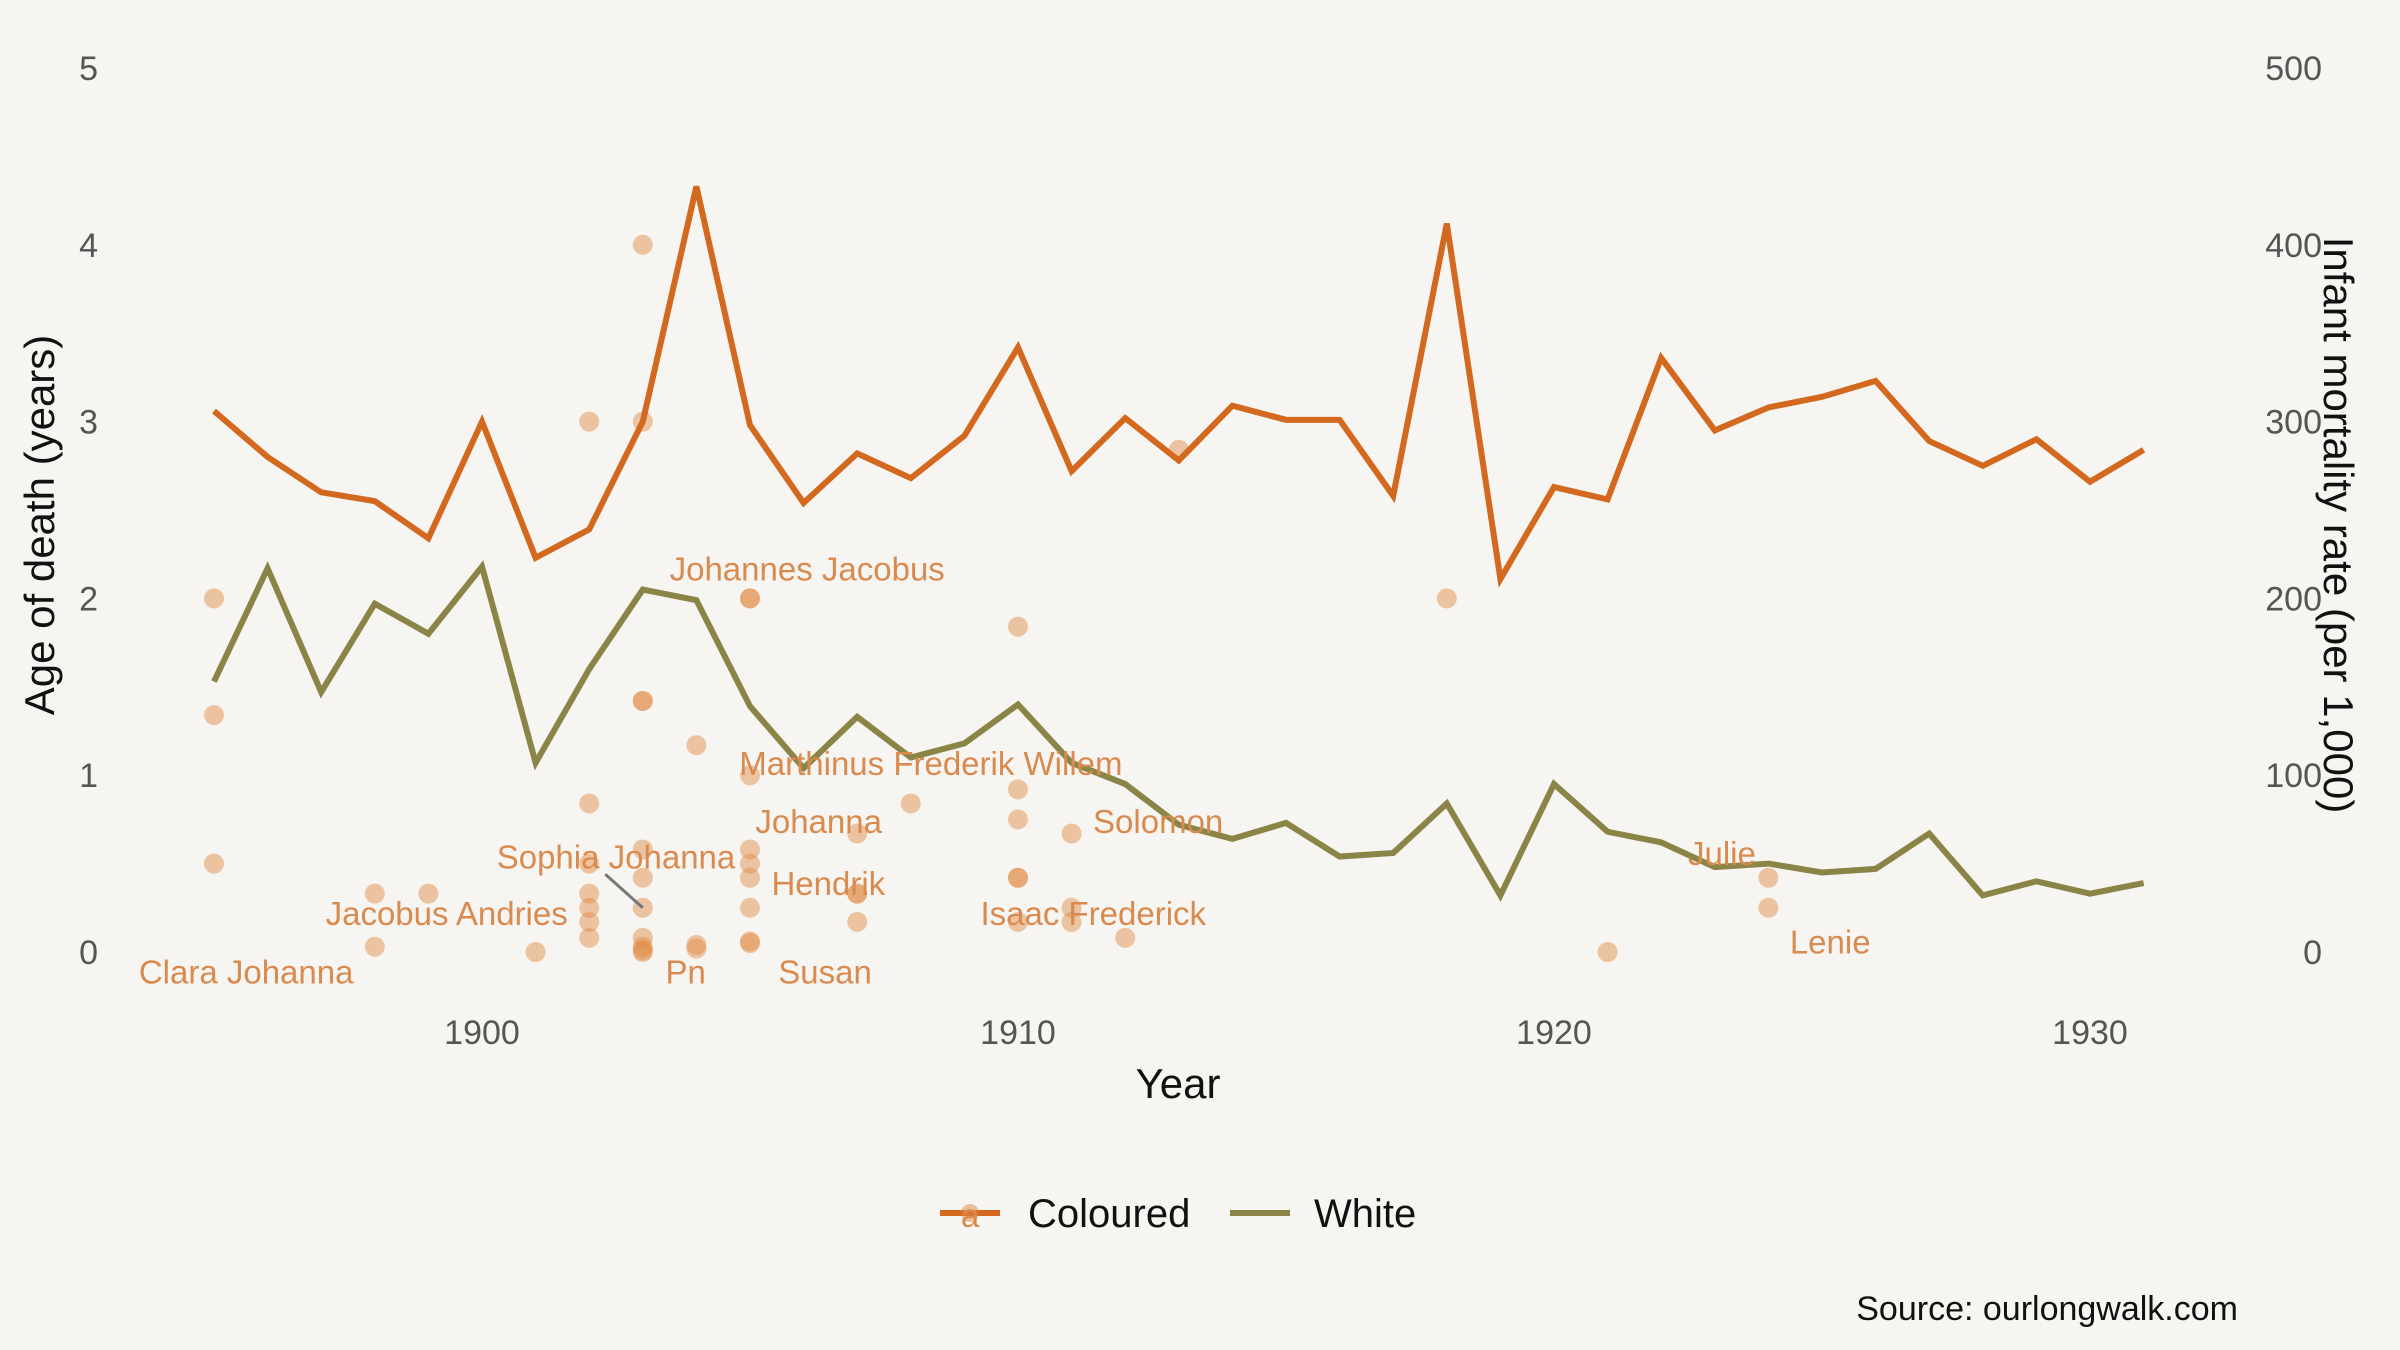 The width and height of the screenshot is (2400, 1350). Describe the element at coordinates (825, 971) in the screenshot. I see `point-label: Susan` at that location.